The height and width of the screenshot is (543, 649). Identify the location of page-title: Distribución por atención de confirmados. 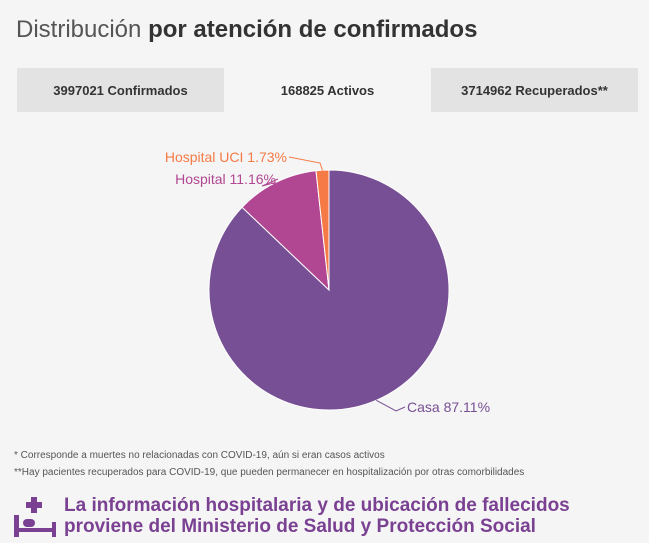
(246, 30).